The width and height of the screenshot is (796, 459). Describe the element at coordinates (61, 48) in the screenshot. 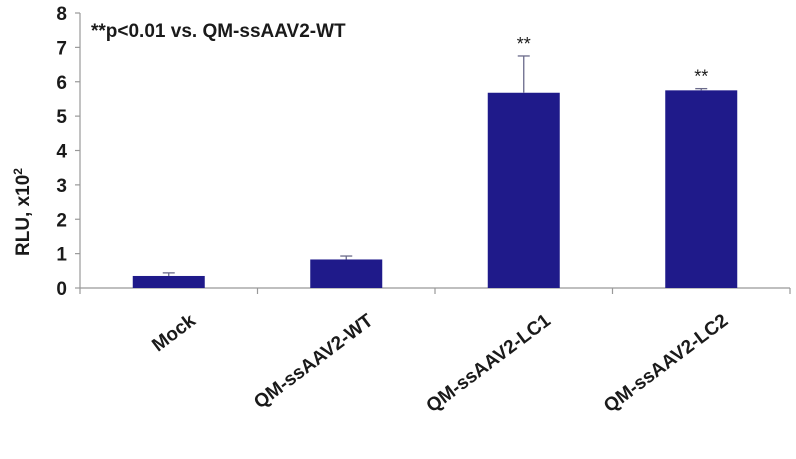

I see `y-tick-label: 7` at that location.